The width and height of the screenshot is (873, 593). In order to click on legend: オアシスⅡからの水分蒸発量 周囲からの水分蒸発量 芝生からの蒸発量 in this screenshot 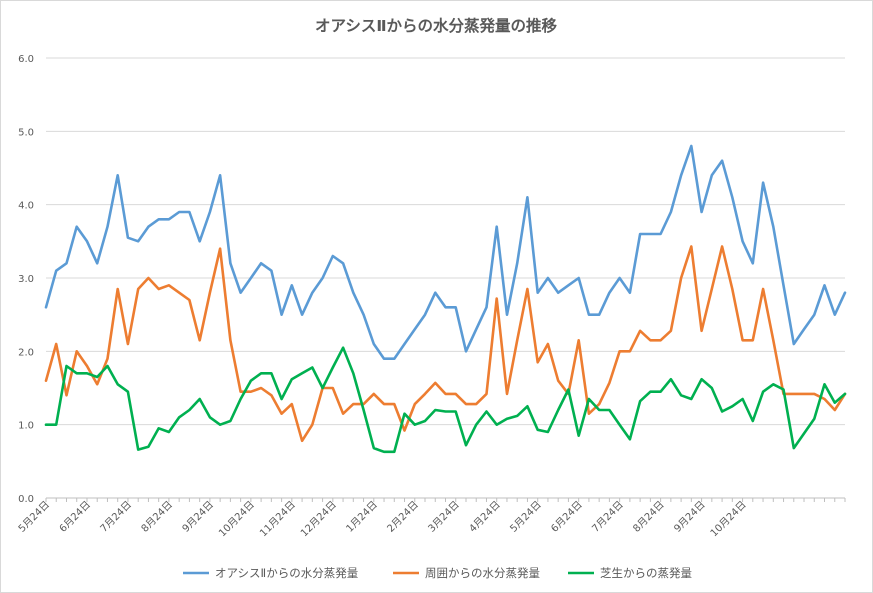, I will do `click(437, 573)`.